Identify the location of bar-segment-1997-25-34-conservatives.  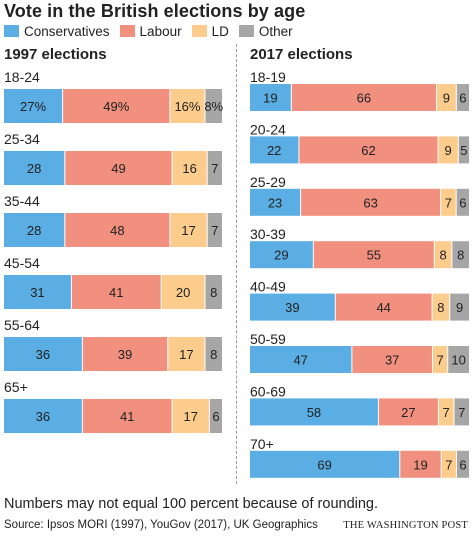
(34, 168).